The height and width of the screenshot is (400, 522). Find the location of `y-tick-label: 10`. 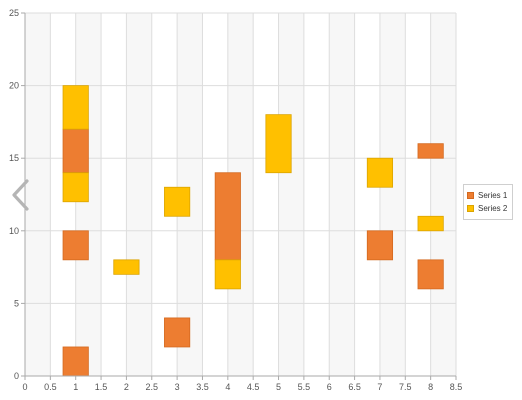

y-tick-label: 10 is located at coordinates (14, 231).